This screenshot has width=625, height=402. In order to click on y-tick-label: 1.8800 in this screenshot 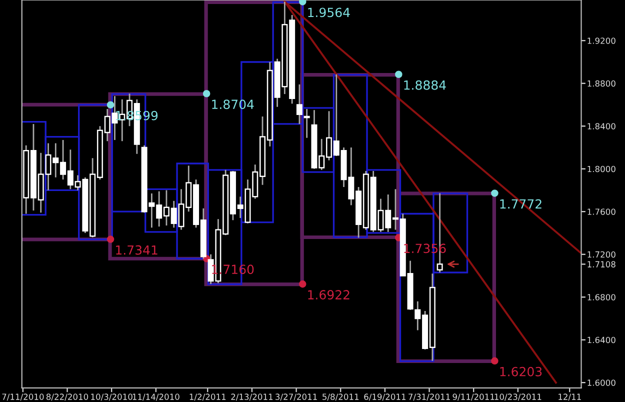, I will do `click(602, 83)`.